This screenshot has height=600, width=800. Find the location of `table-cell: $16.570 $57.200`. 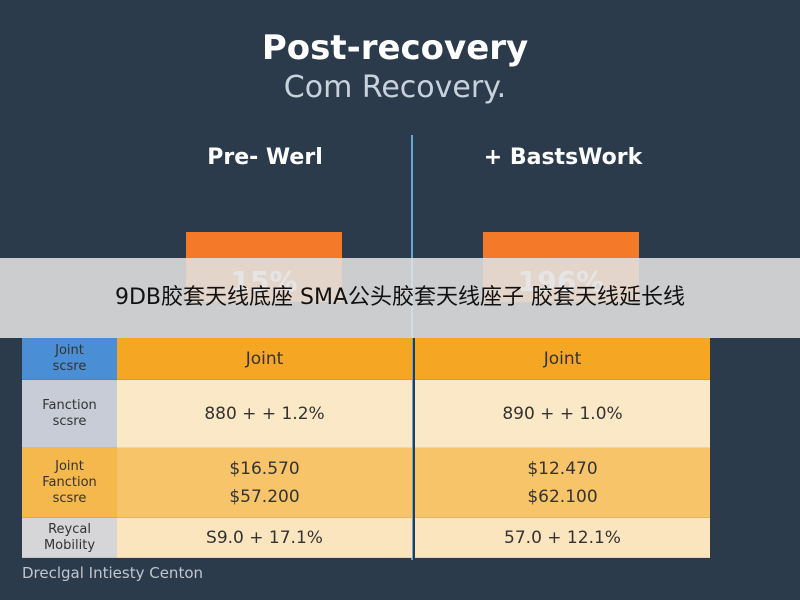

table-cell: $16.570 $57.200 is located at coordinates (264, 483).